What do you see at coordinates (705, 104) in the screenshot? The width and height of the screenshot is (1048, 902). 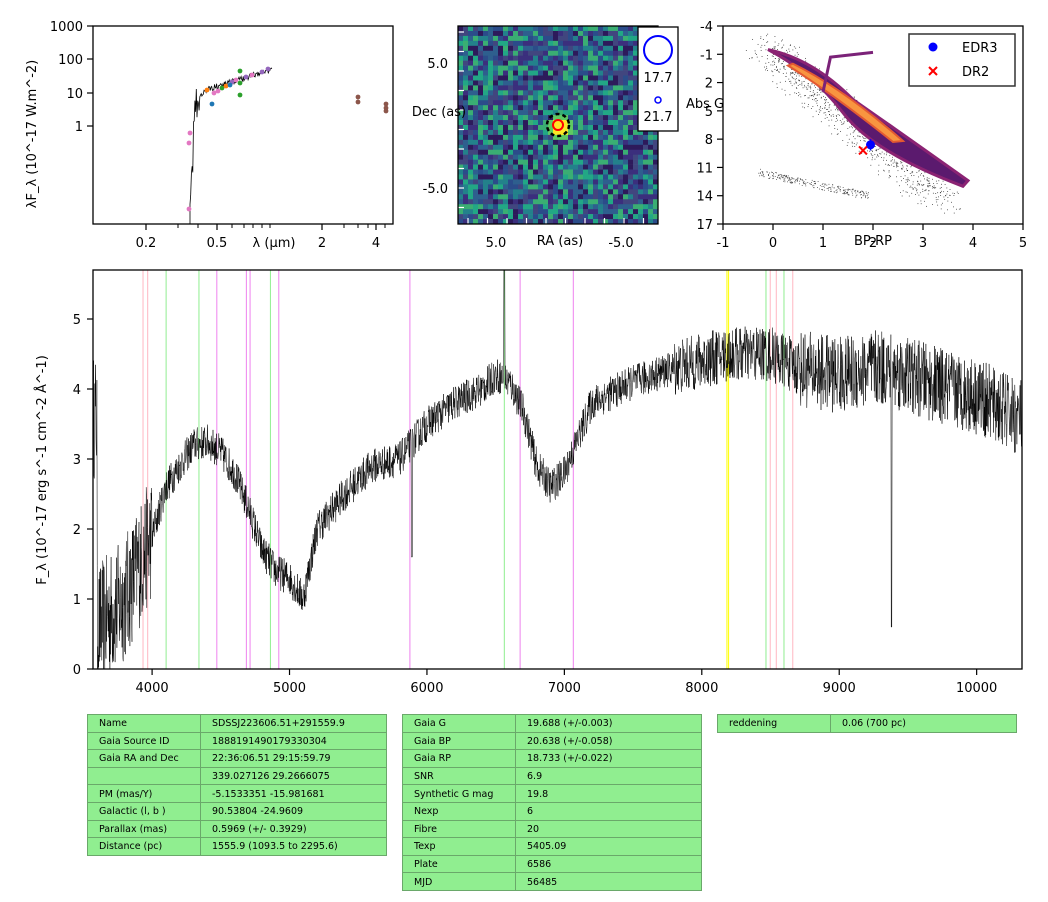 I see `cmd-ylabel: Abs G` at bounding box center [705, 104].